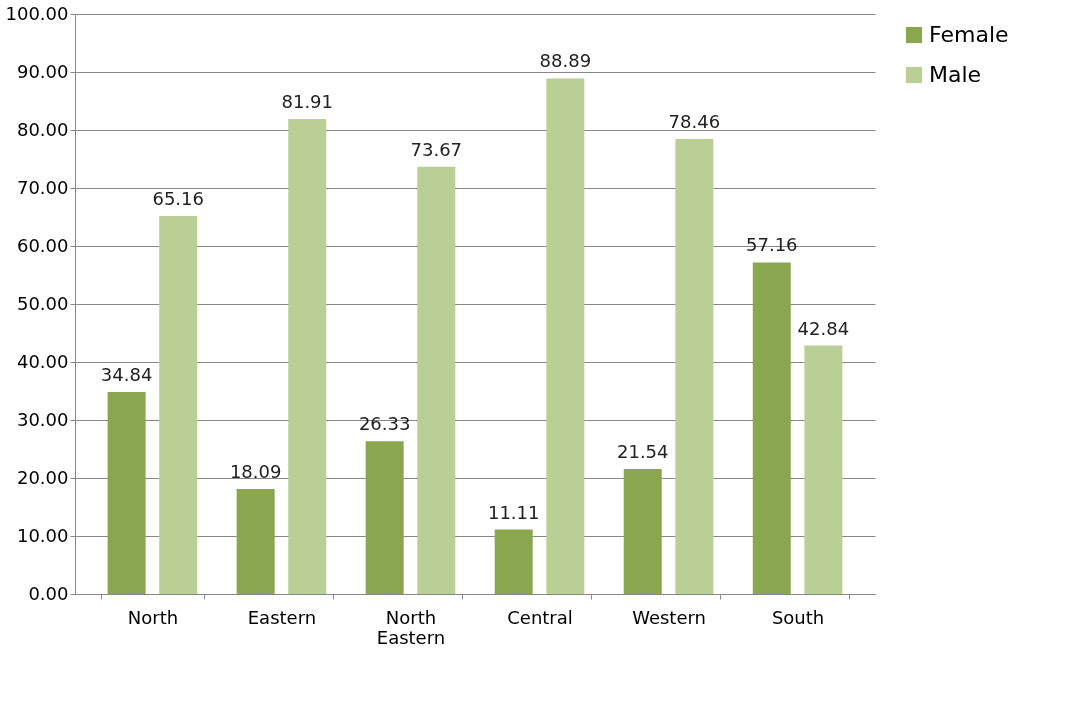 This screenshot has height=724, width=1068. I want to click on data-label: 88.89, so click(565, 61).